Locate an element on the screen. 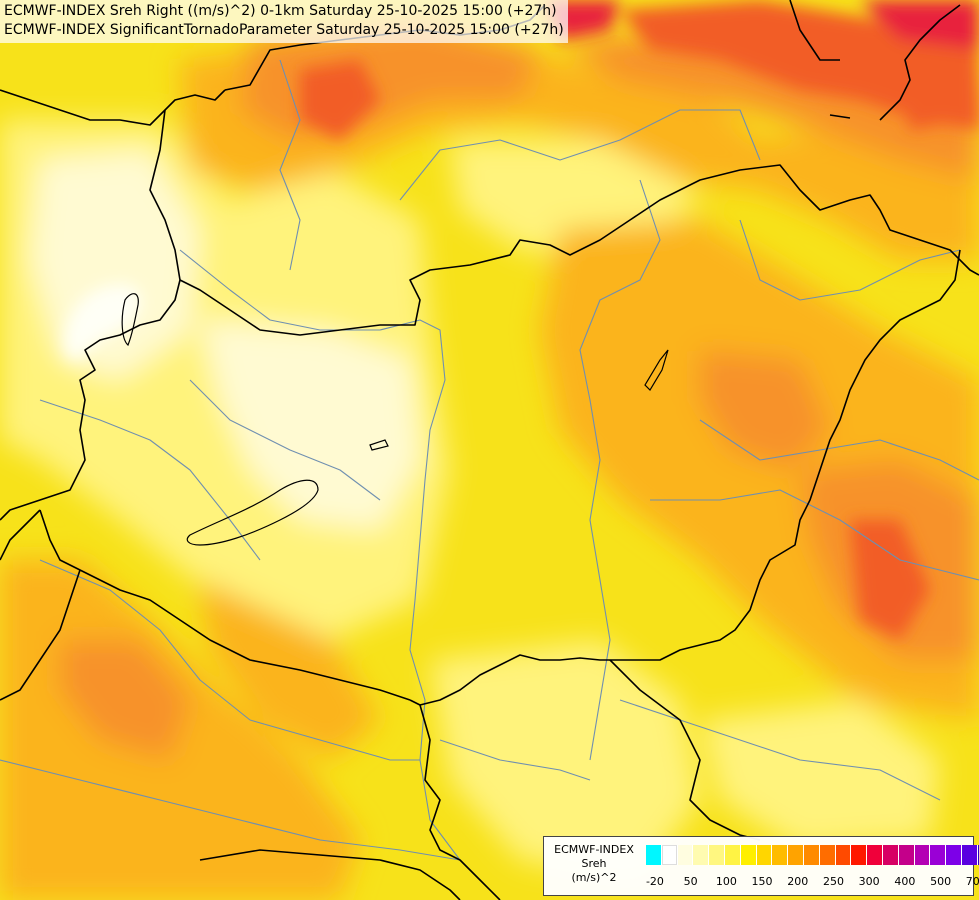  legend-tick-label: 250 is located at coordinates (833, 881).